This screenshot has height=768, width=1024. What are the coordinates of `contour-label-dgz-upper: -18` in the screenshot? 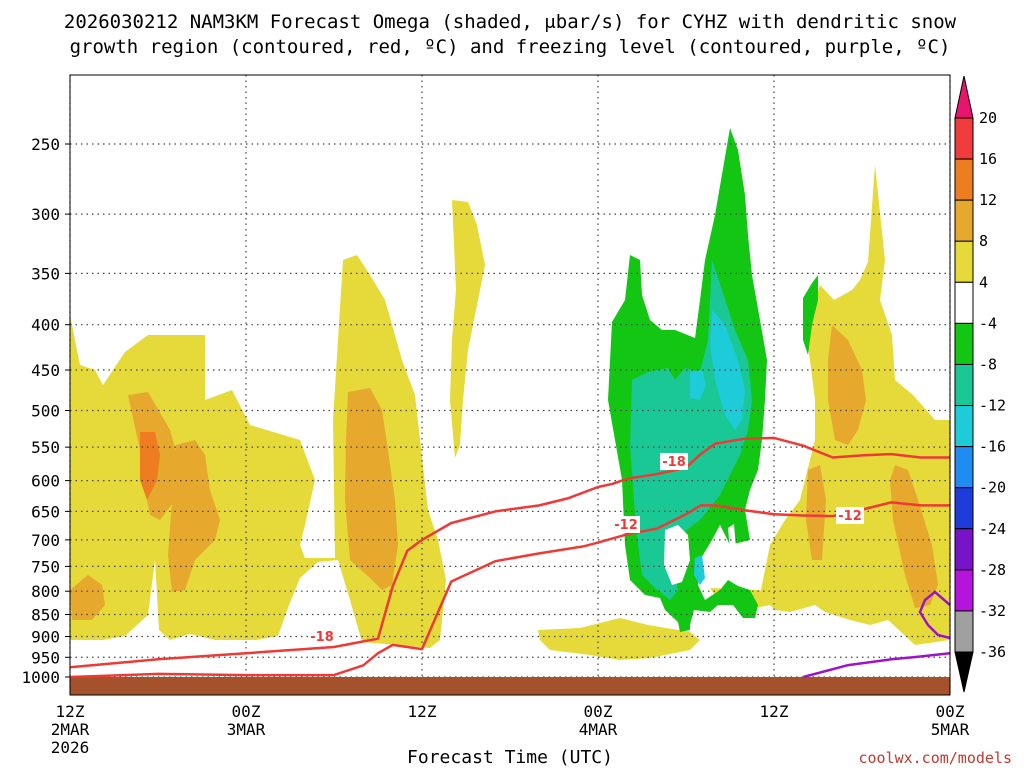 It's located at (674, 462).